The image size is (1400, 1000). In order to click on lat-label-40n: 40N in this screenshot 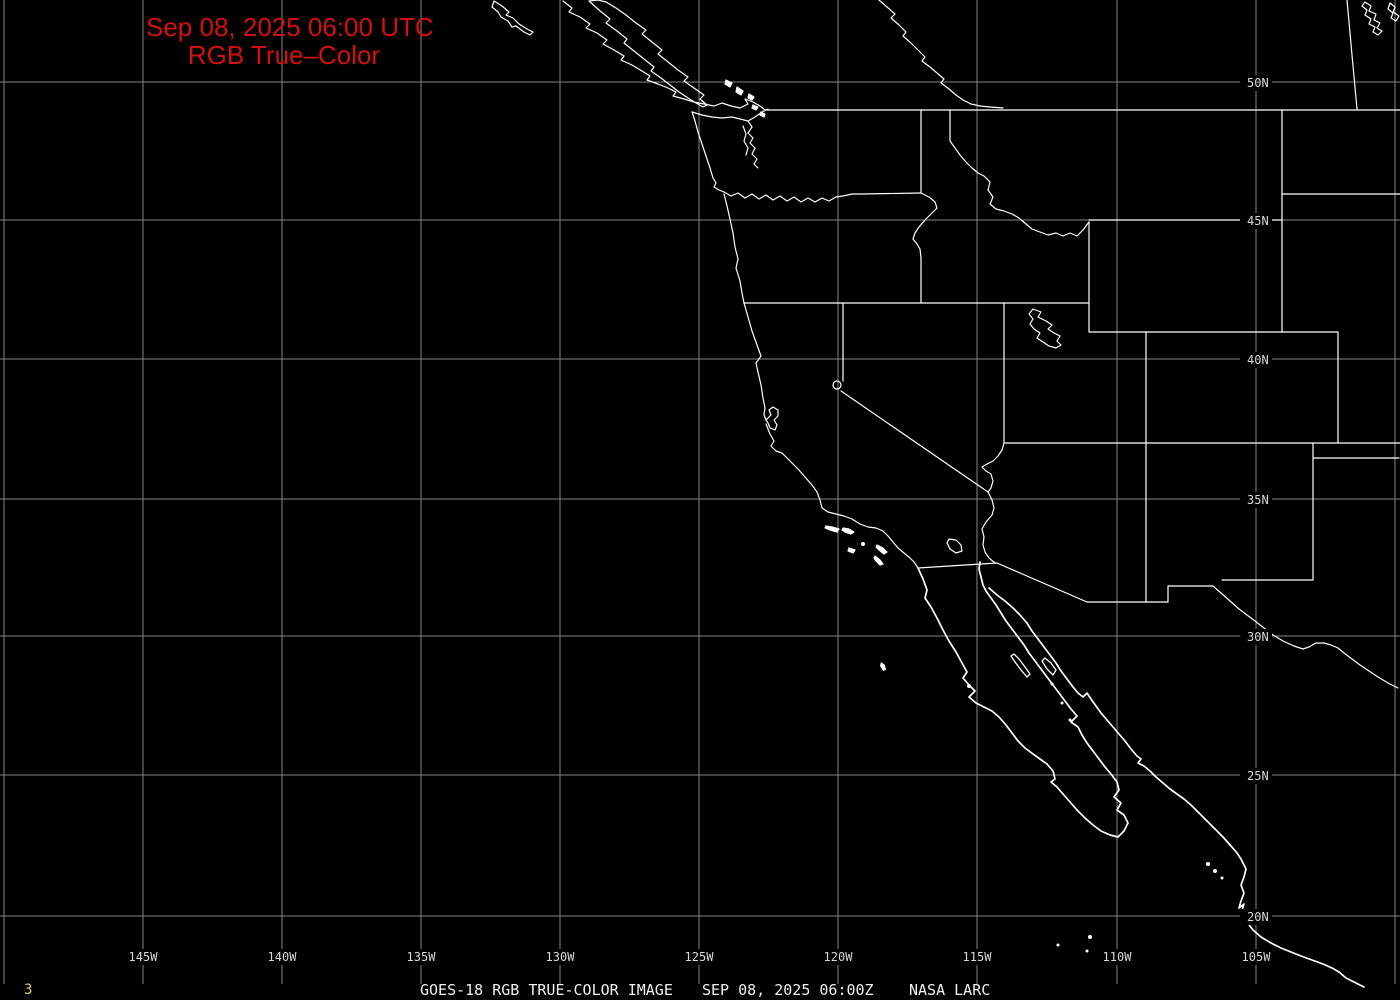, I will do `click(1256, 360)`.